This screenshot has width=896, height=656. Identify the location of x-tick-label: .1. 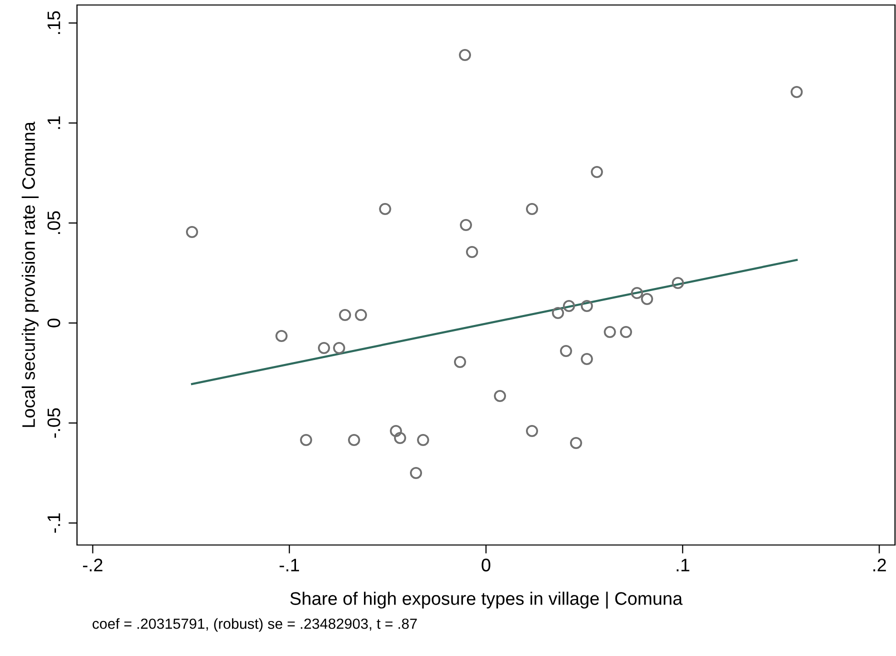
(683, 565).